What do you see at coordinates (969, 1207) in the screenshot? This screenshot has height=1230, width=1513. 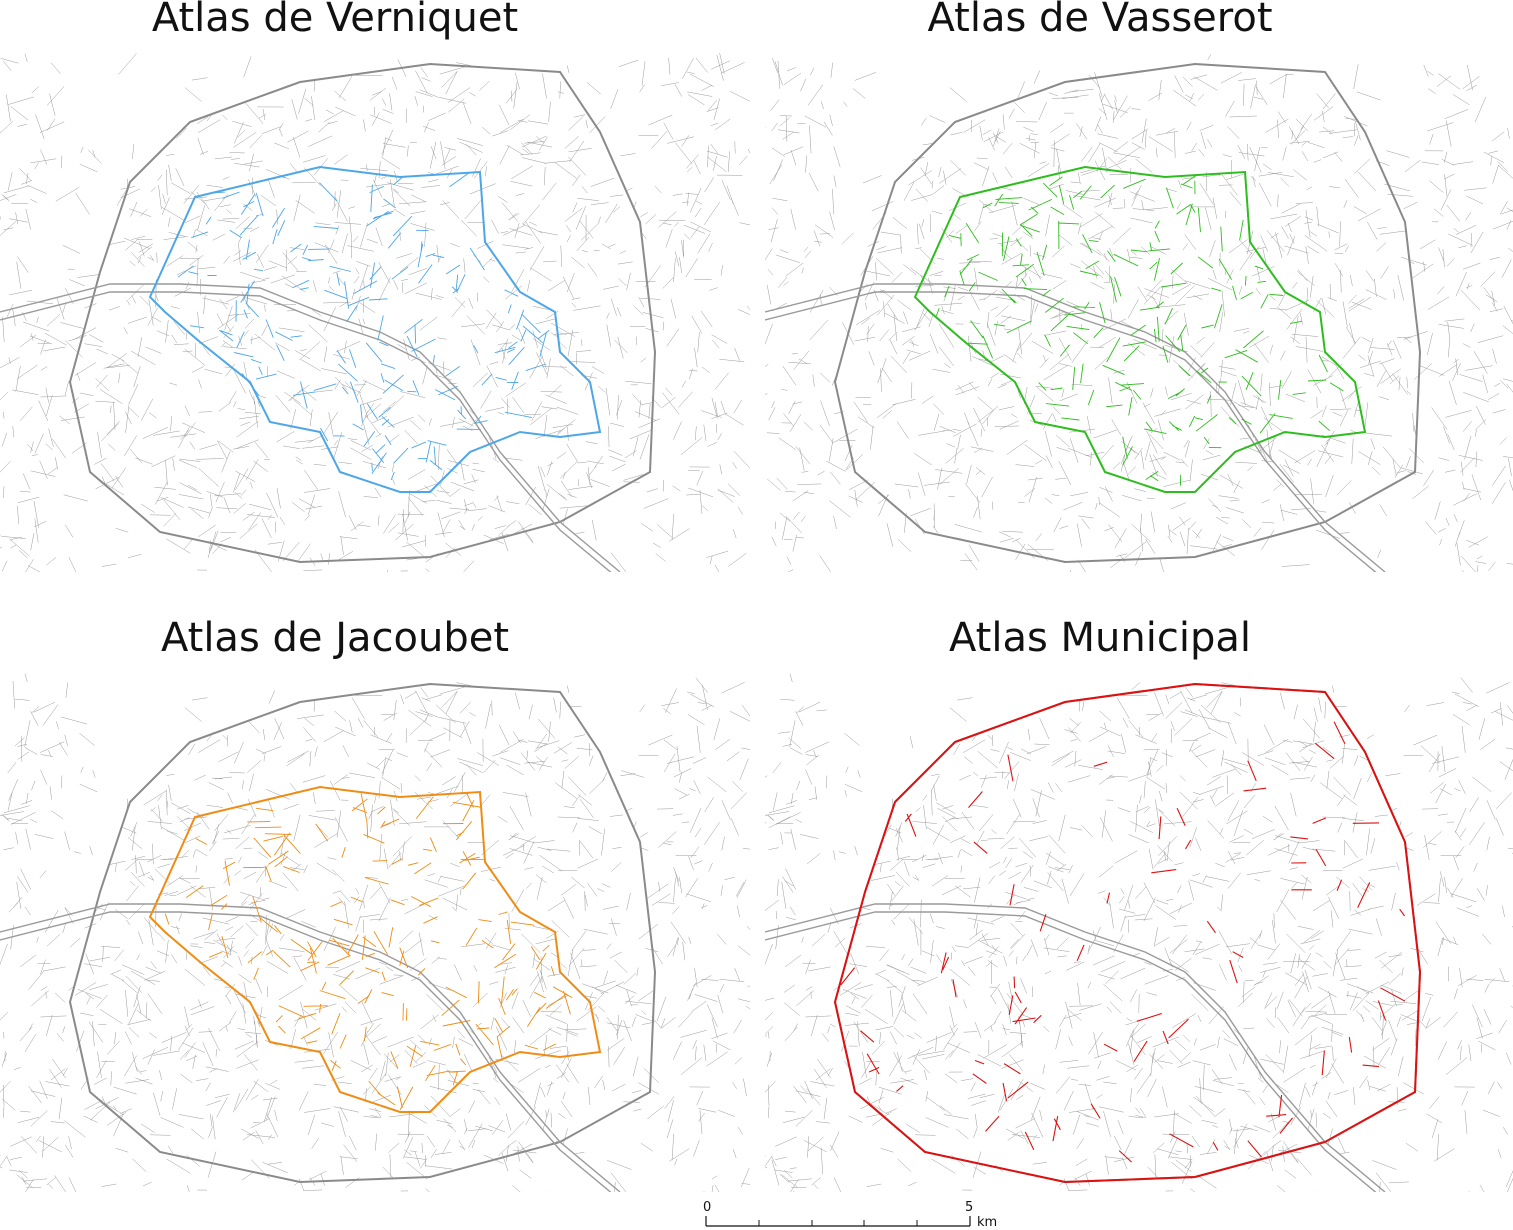 I see `scale-end-label: 5` at bounding box center [969, 1207].